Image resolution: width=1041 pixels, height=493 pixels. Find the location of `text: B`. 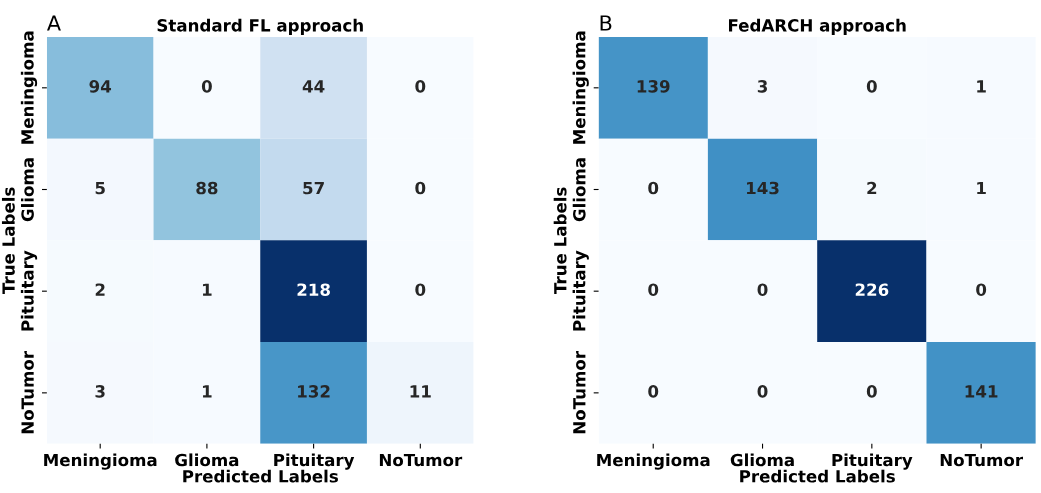

text: B is located at coordinates (606, 23).